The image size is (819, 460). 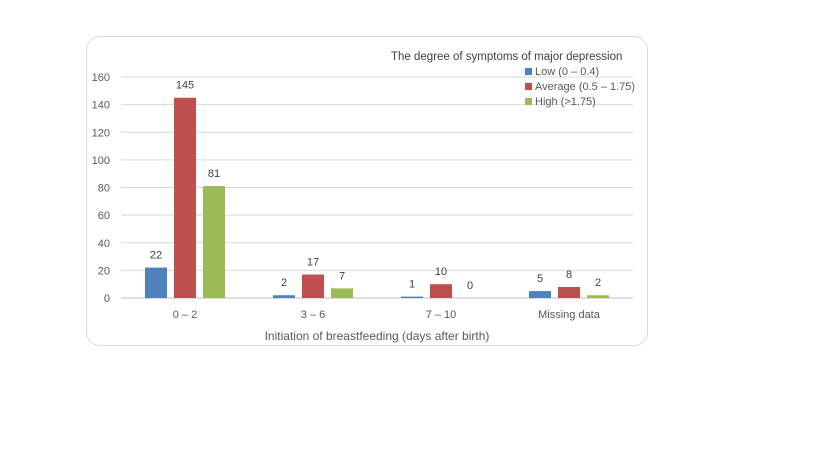 I want to click on x-tick-label: 7 – 10, so click(x=441, y=315).